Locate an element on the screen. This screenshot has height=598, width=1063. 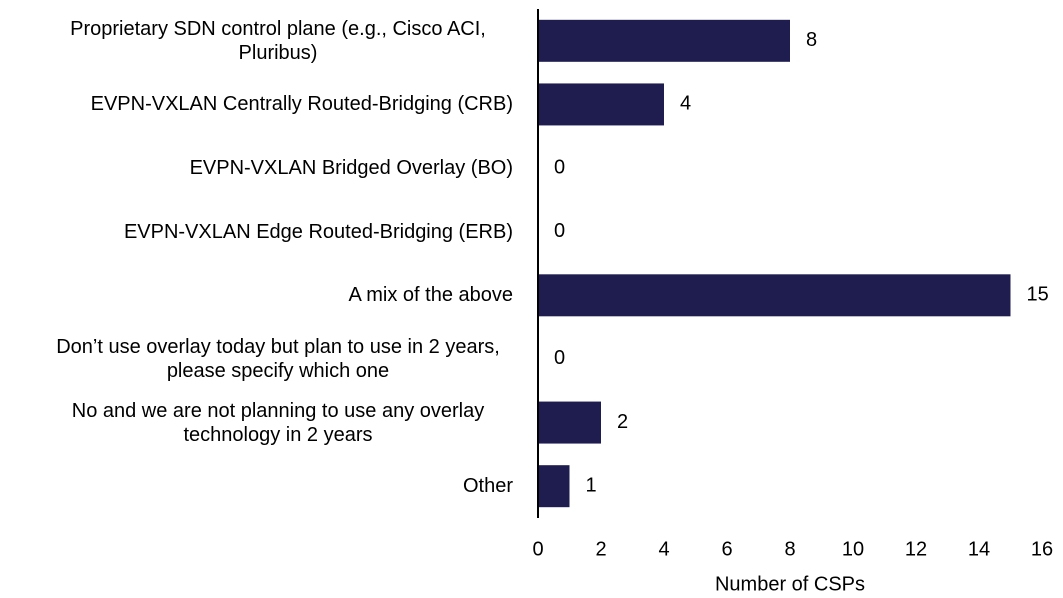
x-tick-label: 2 is located at coordinates (600, 549).